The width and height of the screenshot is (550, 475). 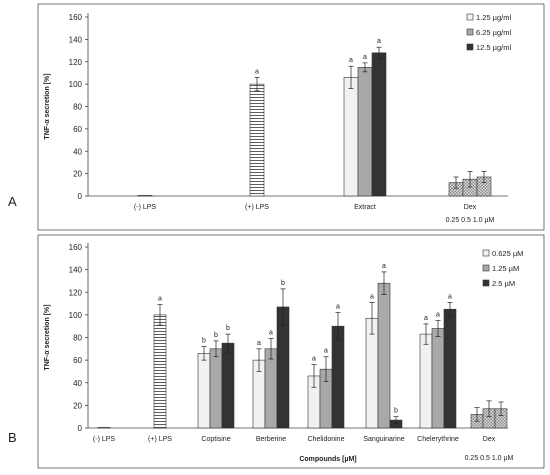 What do you see at coordinates (271, 439) in the screenshot?
I see `category-label: Berberine` at bounding box center [271, 439].